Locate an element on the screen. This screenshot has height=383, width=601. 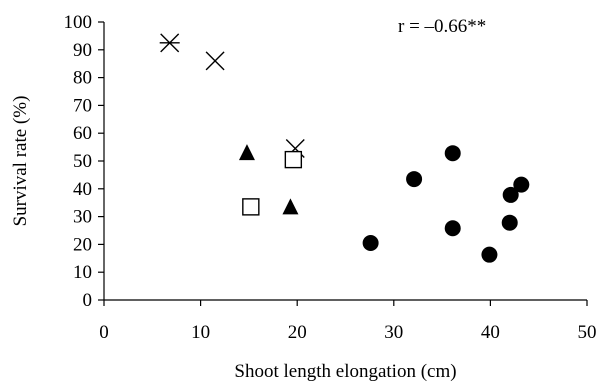
x-point is located at coordinates (215, 61).